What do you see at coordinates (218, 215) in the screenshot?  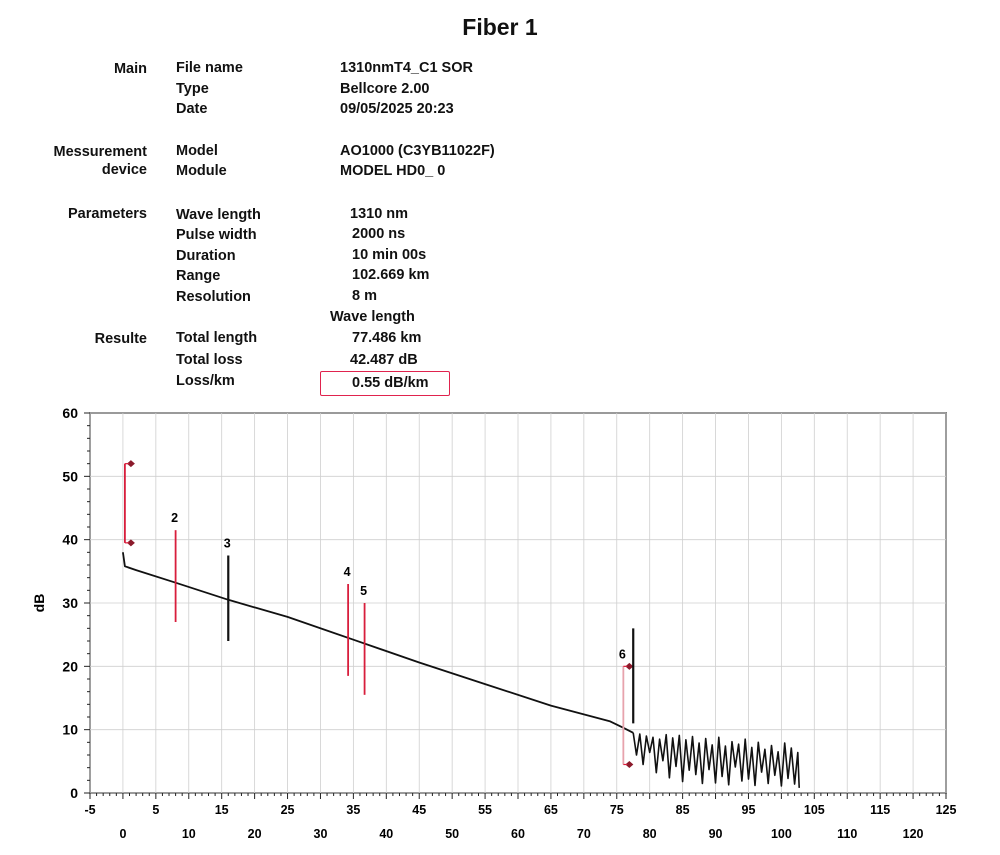 I see `wave-length-label: Wave length` at bounding box center [218, 215].